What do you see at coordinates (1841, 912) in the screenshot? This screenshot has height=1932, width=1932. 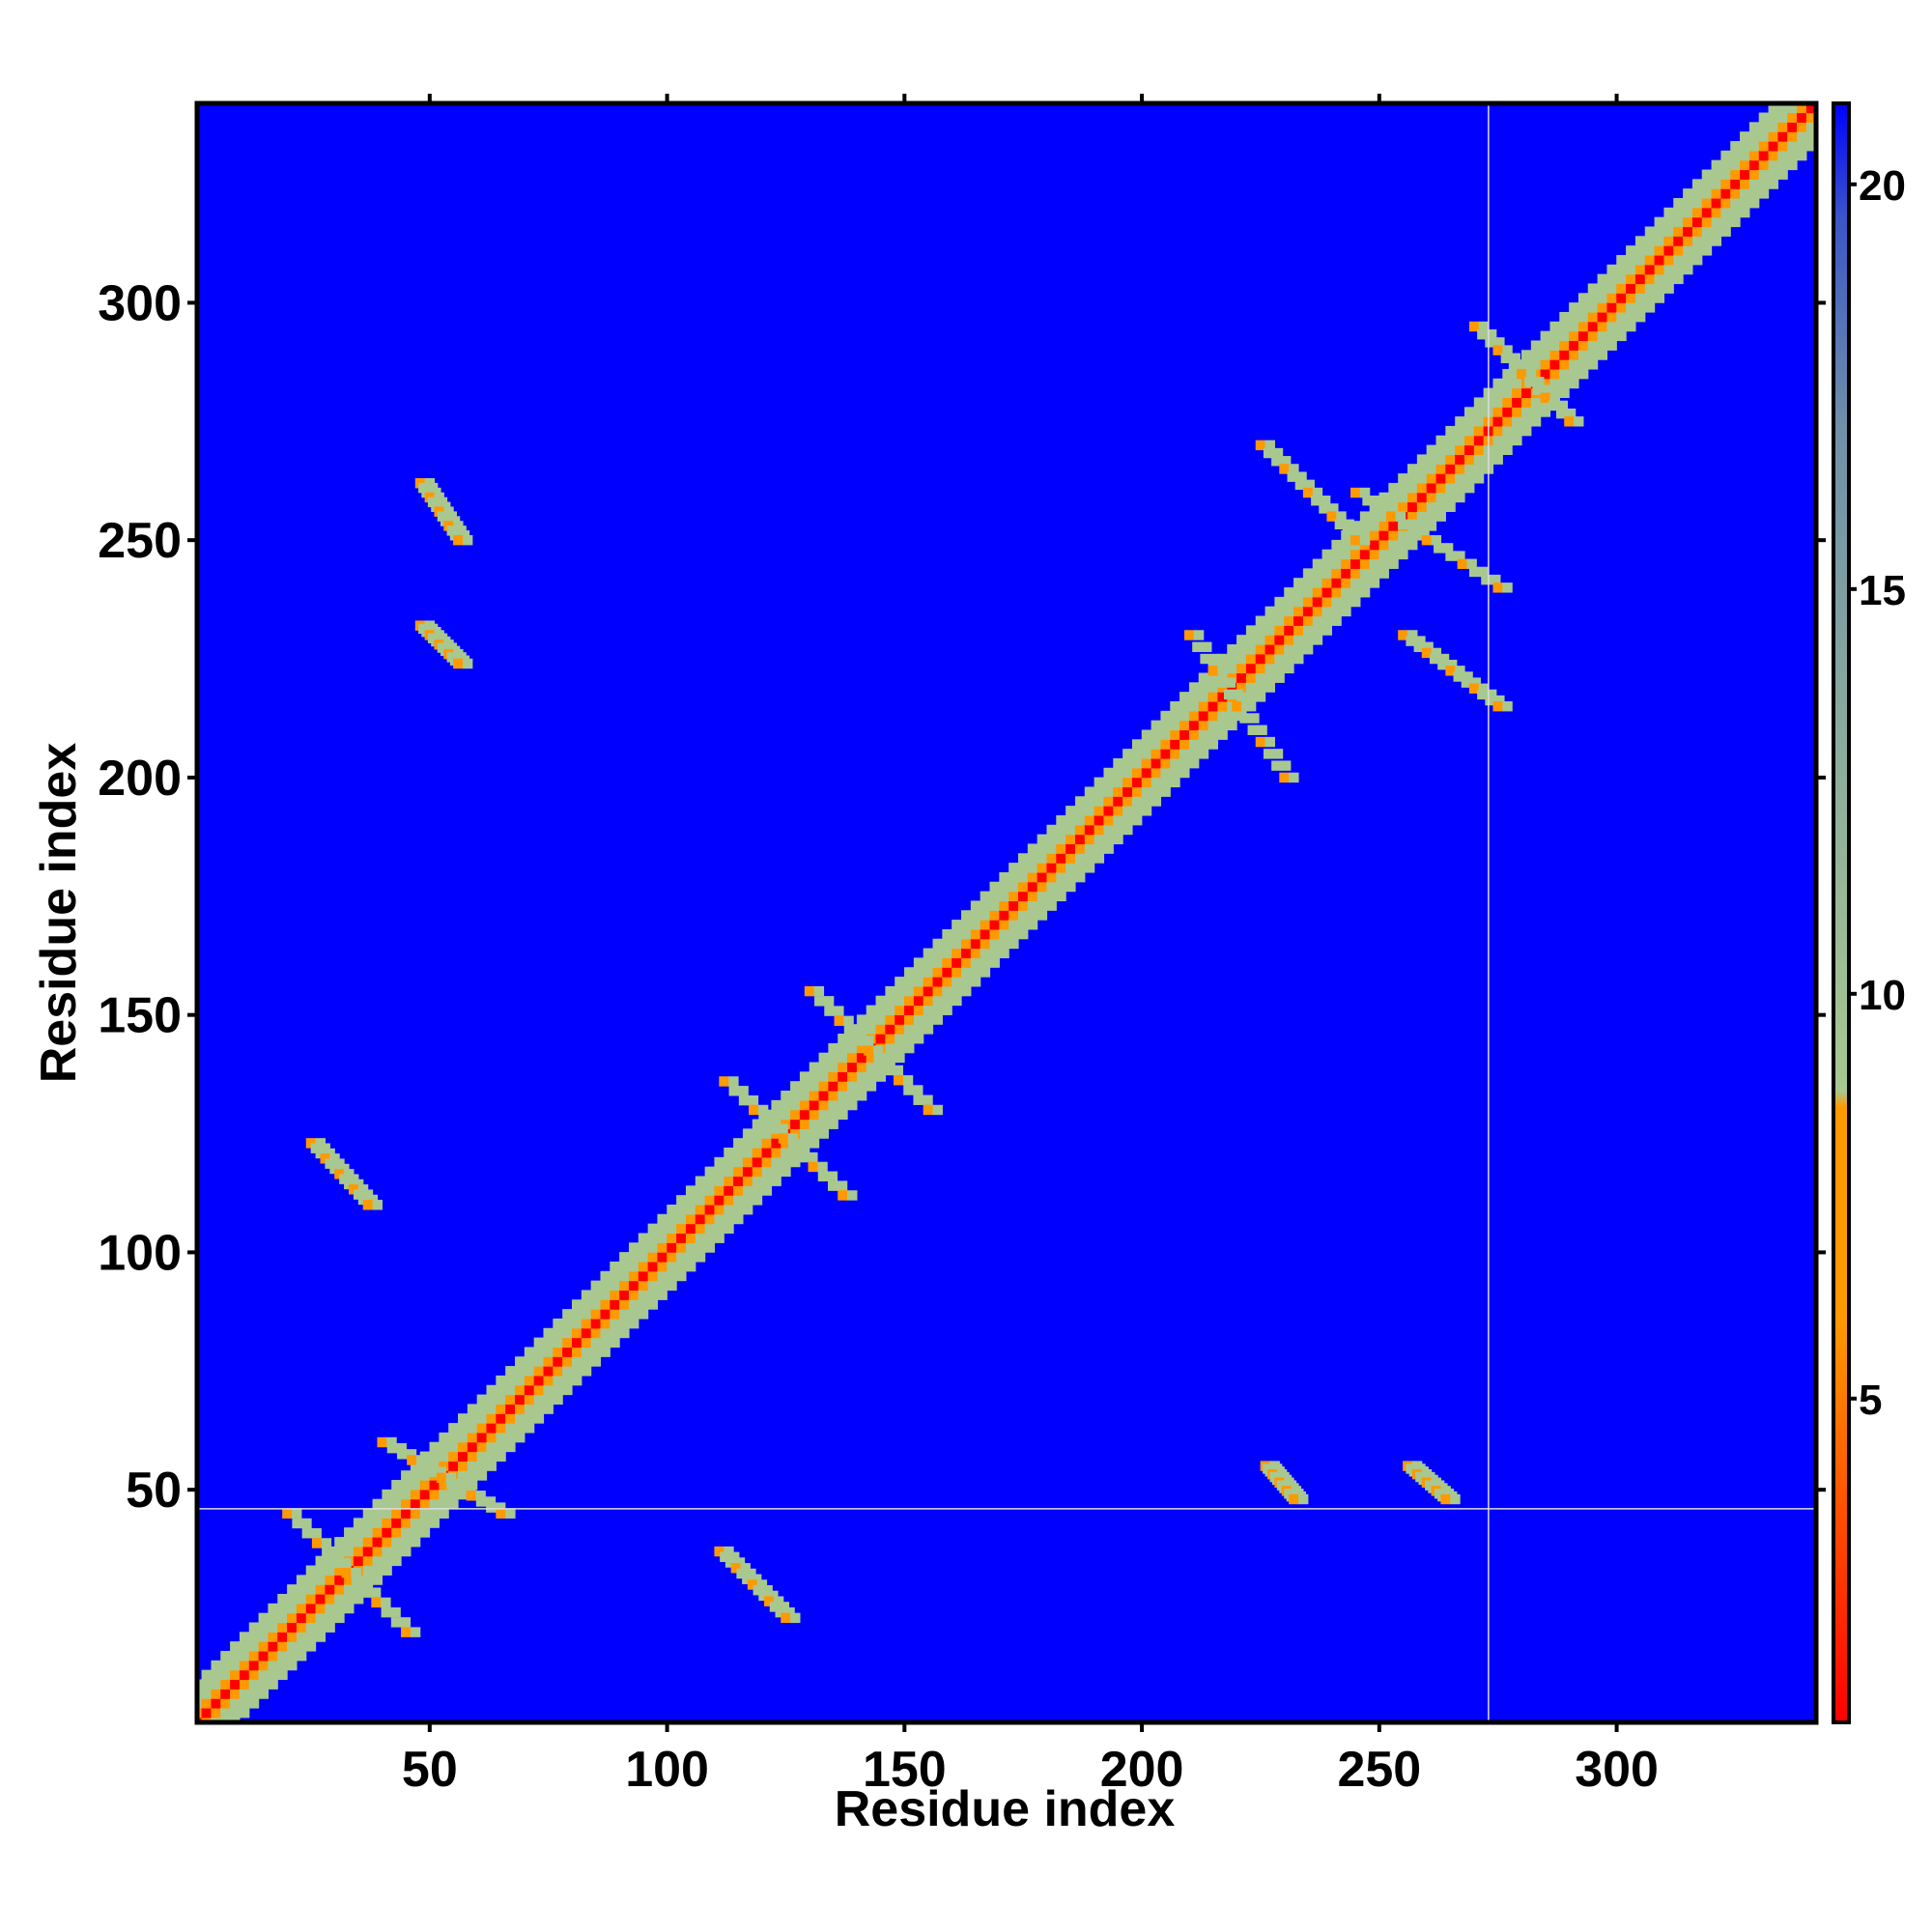 I see `colorbar` at bounding box center [1841, 912].